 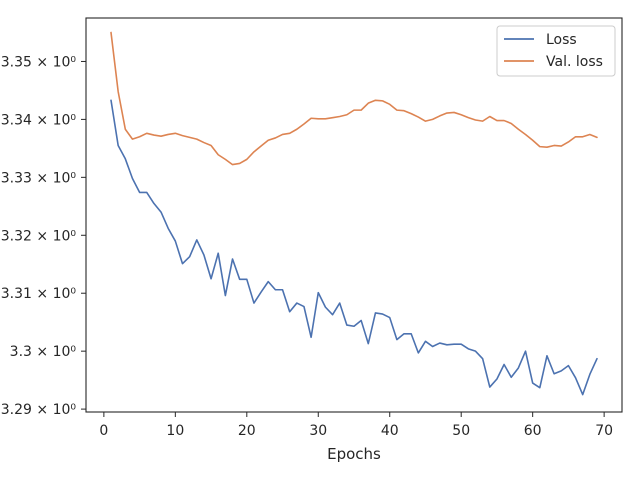 I want to click on x-tick-label: 20, so click(x=247, y=431).